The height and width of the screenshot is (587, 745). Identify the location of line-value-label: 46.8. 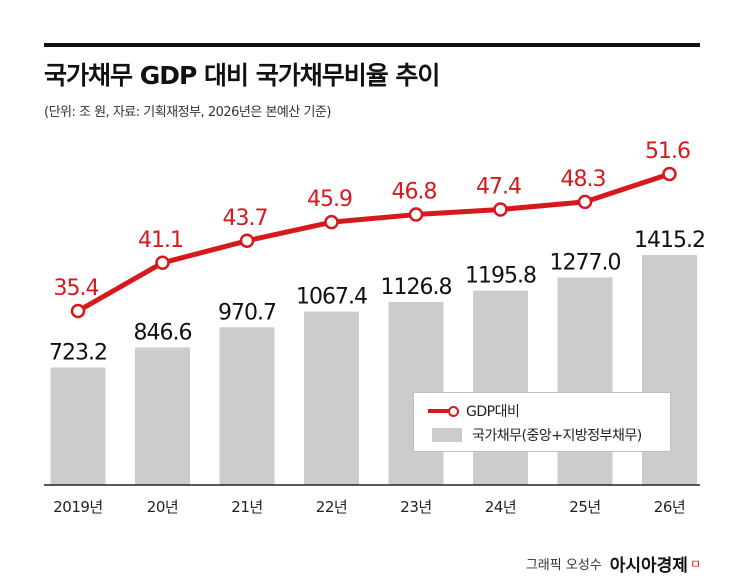
(414, 192).